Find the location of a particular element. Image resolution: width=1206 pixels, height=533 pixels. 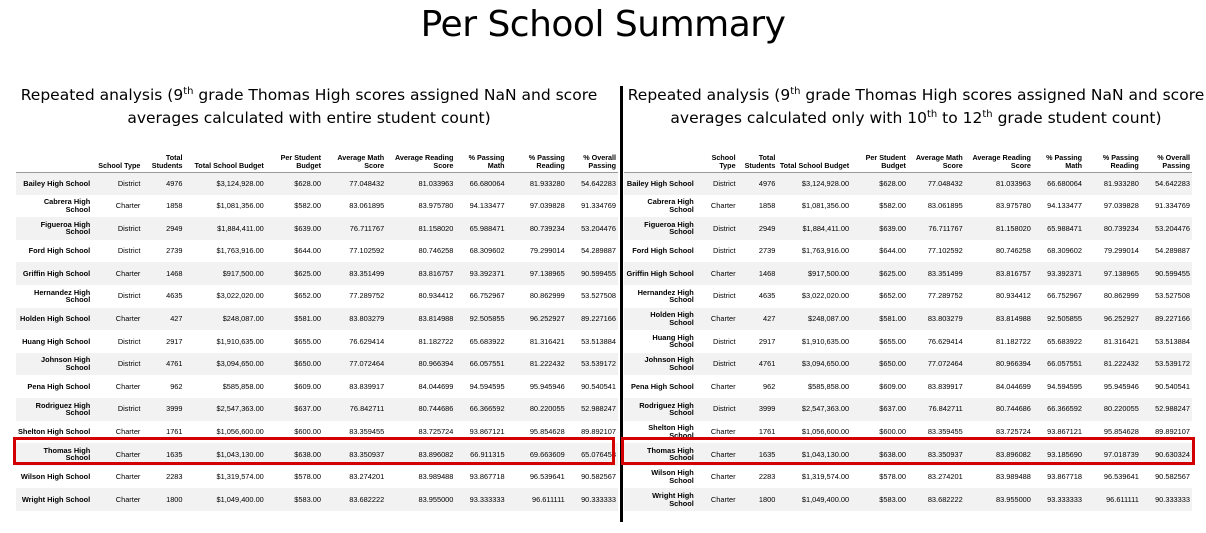

table-cell: $581.00 is located at coordinates (294, 319).